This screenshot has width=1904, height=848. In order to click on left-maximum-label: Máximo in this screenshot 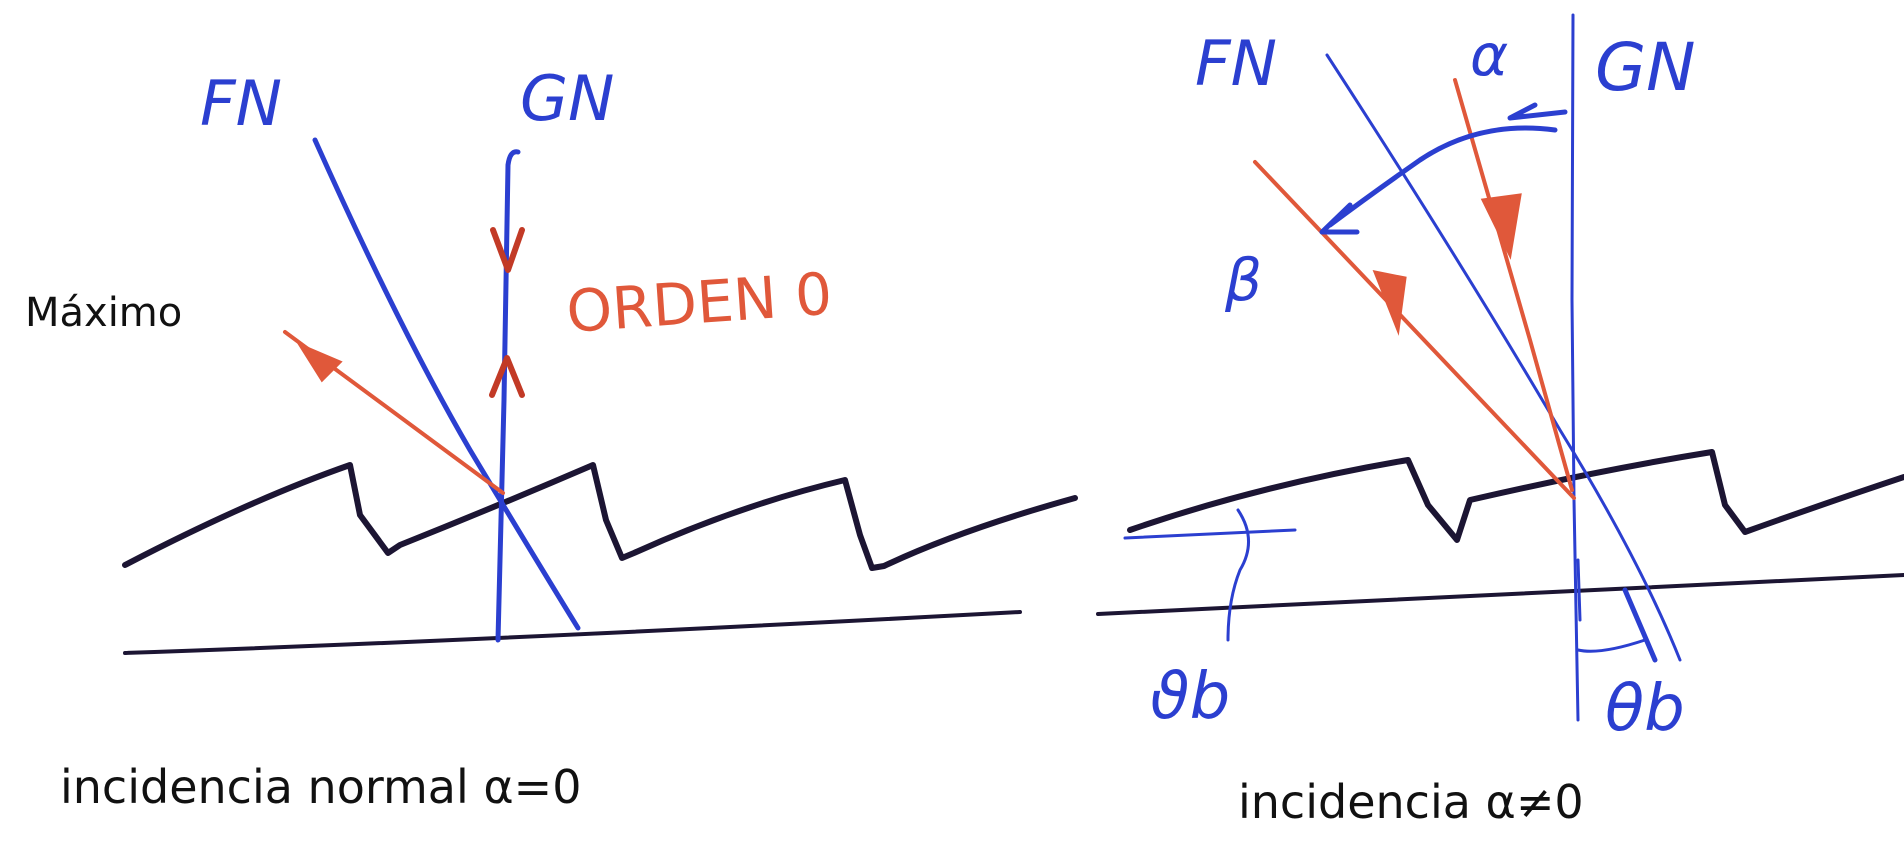, I will do `click(103, 313)`.